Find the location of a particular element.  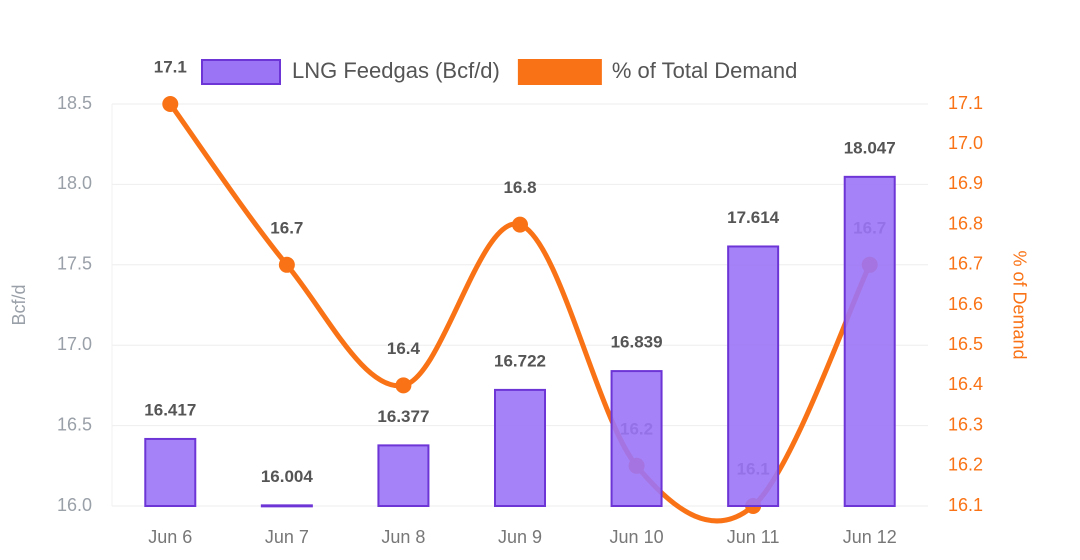

x-tick-label: Jun 7 is located at coordinates (287, 537).